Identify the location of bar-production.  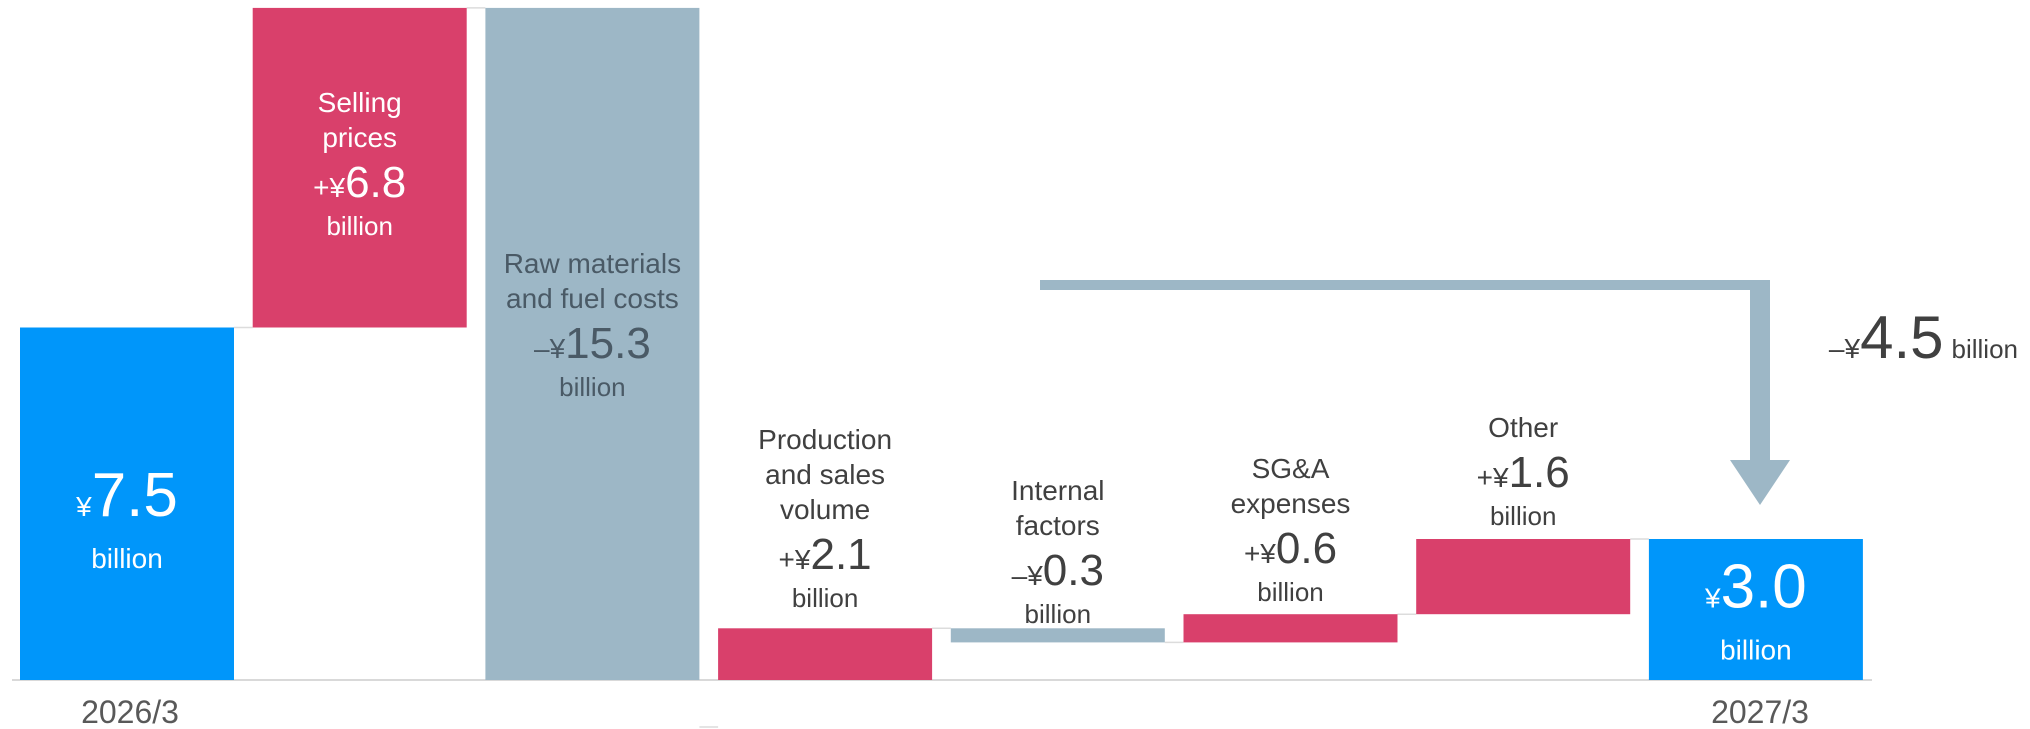
(825, 654).